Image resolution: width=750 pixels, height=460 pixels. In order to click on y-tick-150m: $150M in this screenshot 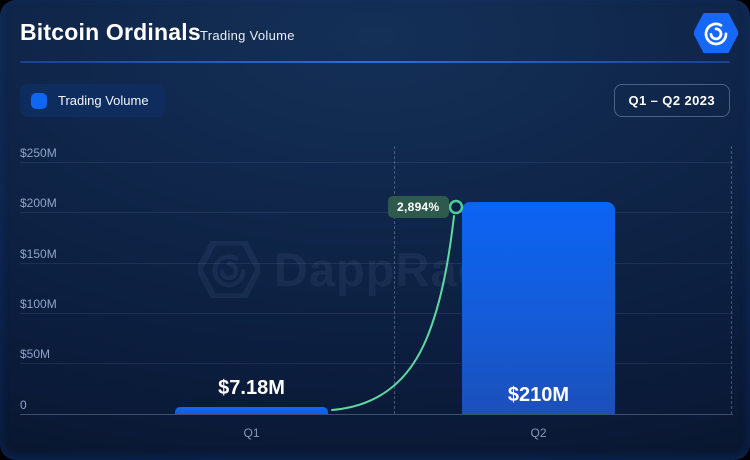, I will do `click(38, 254)`.